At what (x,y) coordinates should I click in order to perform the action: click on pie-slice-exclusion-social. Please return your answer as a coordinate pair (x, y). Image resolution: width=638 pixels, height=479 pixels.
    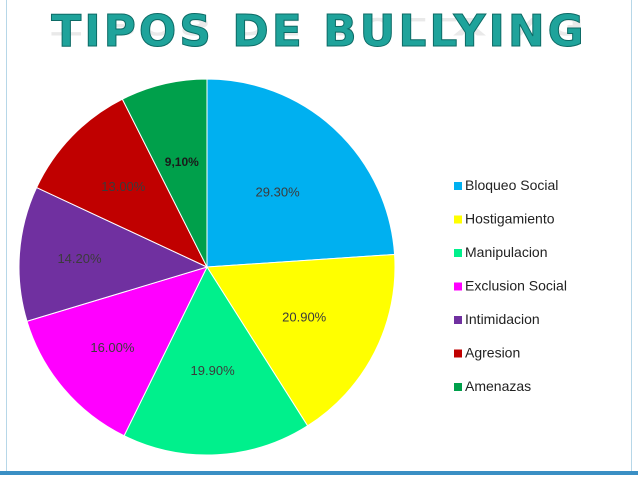
    Looking at the image, I should click on (117, 351).